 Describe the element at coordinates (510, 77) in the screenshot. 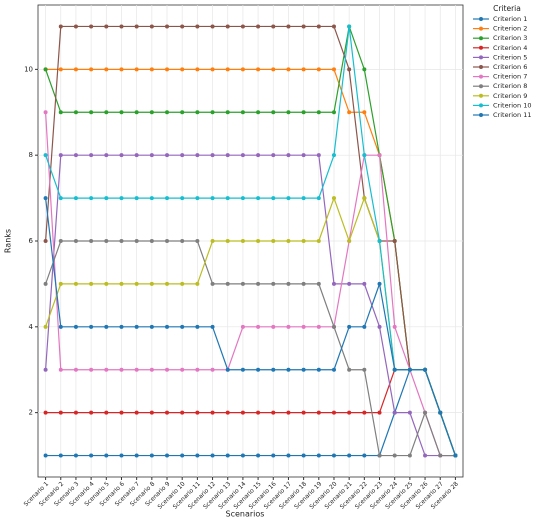

I see `legend-label: Criterion 7` at that location.